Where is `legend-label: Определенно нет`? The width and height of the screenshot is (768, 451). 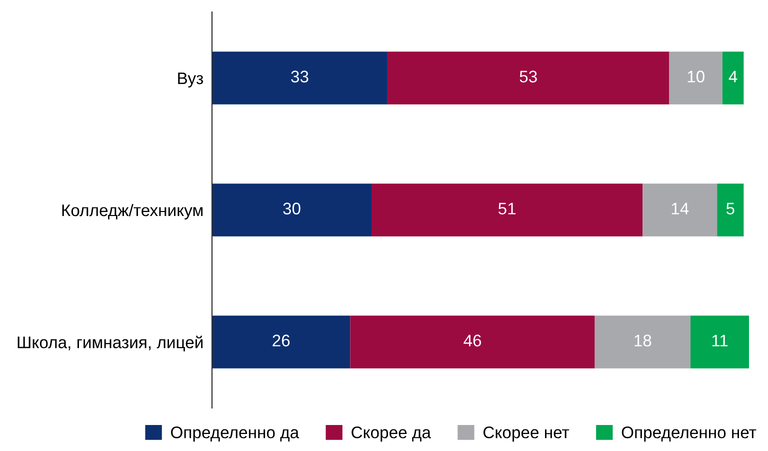 legend-label: Определенно нет is located at coordinates (689, 434).